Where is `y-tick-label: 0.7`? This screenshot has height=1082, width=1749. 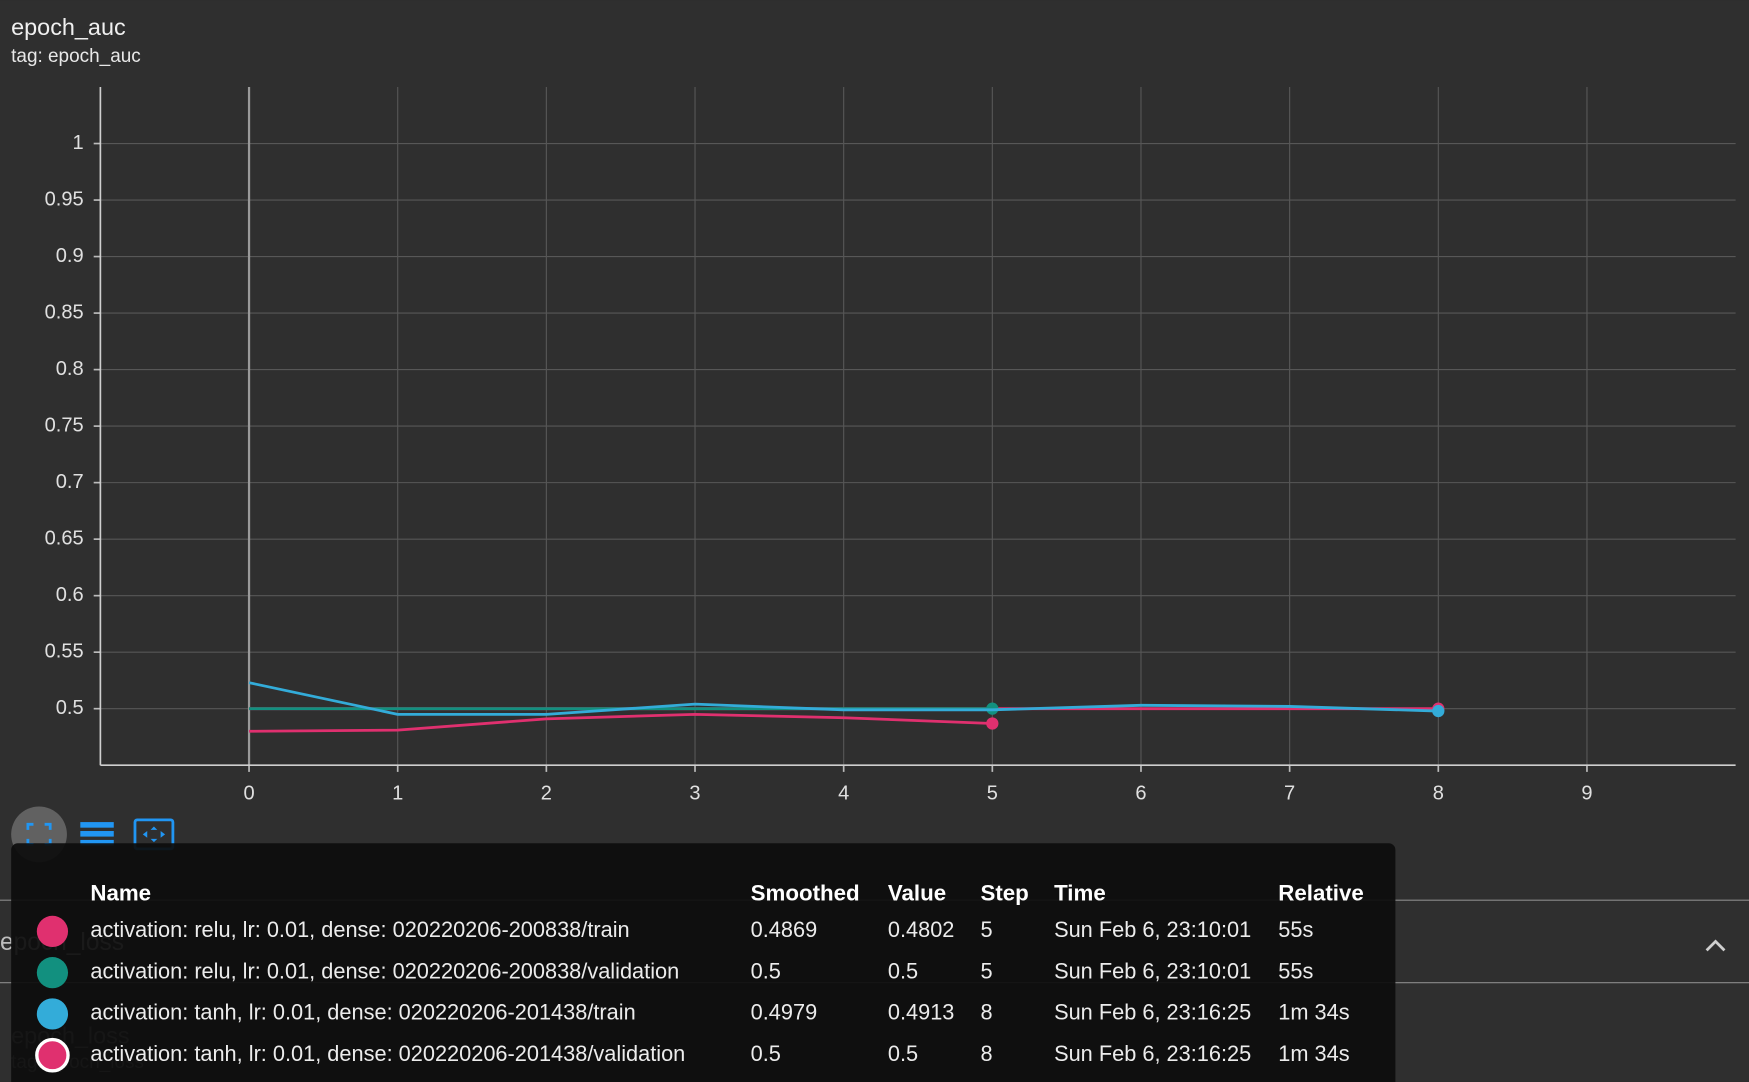
y-tick-label: 0.7 is located at coordinates (70, 482).